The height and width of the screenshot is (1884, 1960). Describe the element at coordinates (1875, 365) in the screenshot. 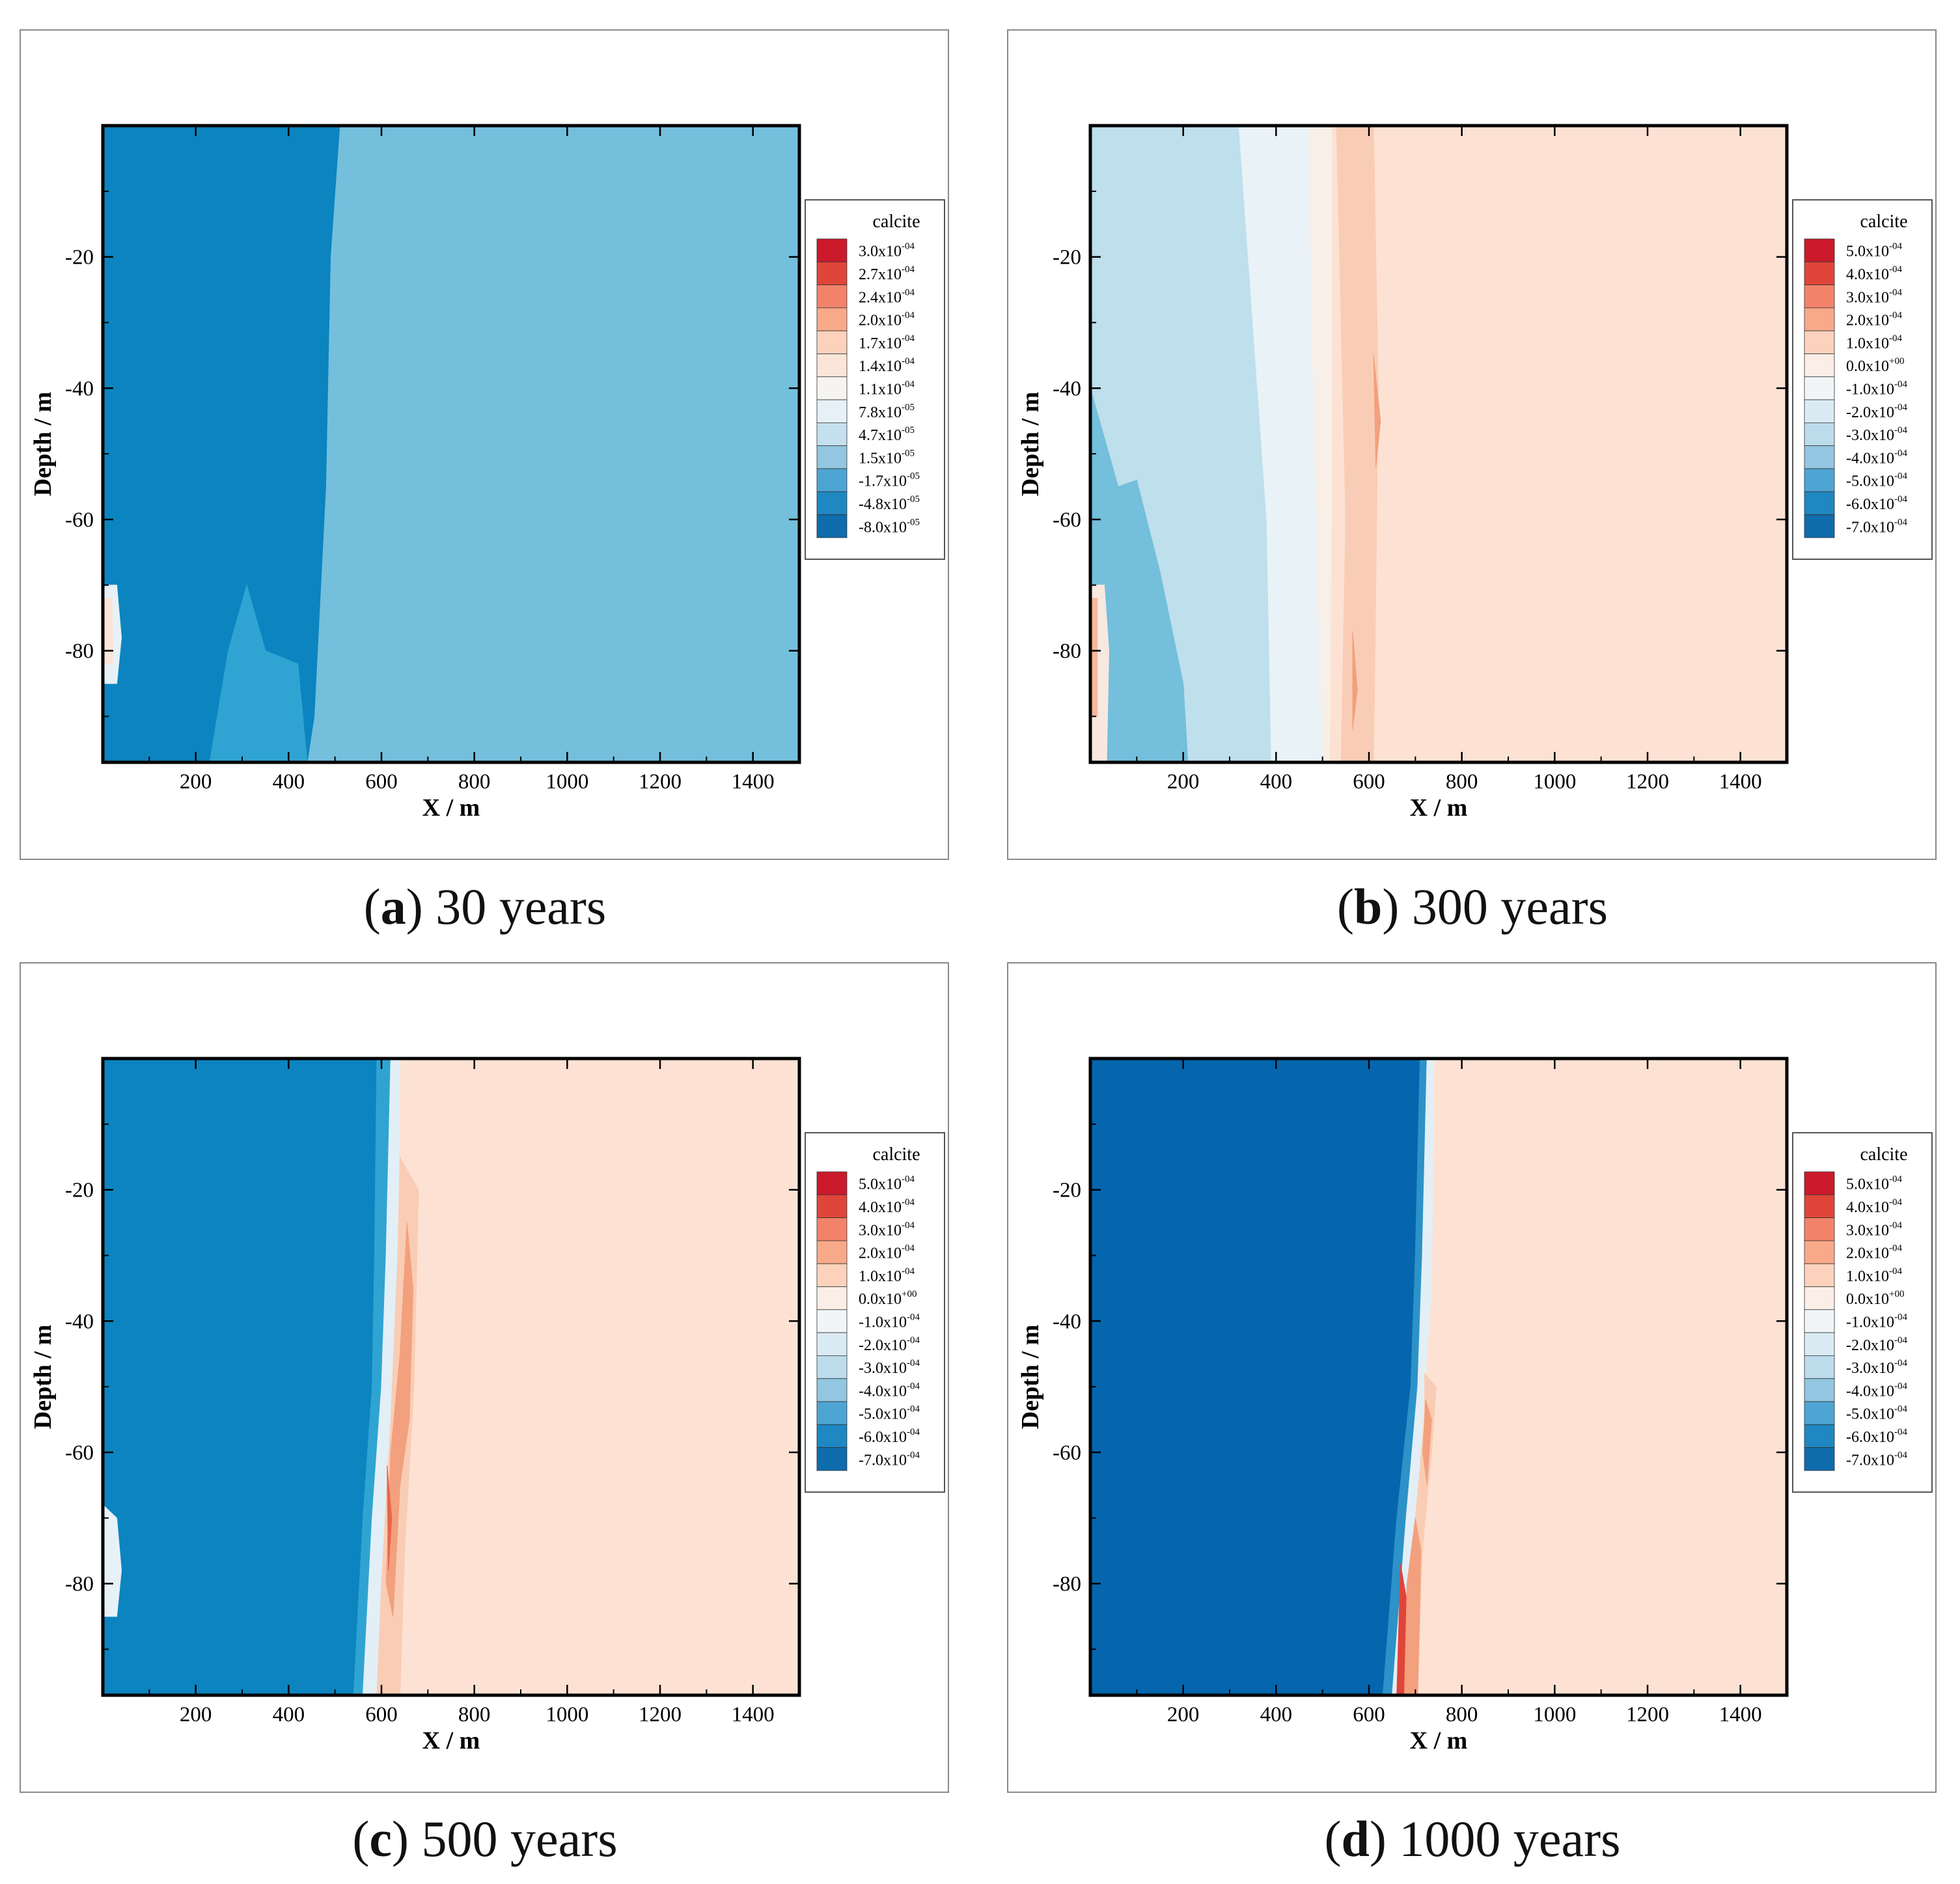

I see `panel-b-legend-label: 0.0x10+00` at that location.